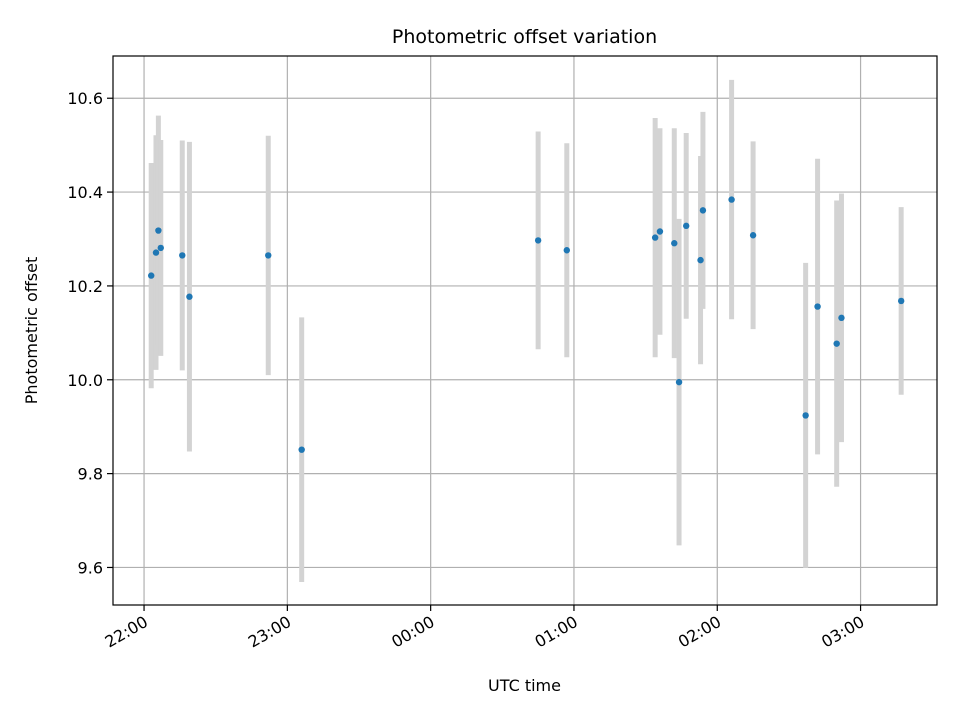 The height and width of the screenshot is (720, 960). What do you see at coordinates (85, 98) in the screenshot?
I see `y-tick-label: 10.6` at bounding box center [85, 98].